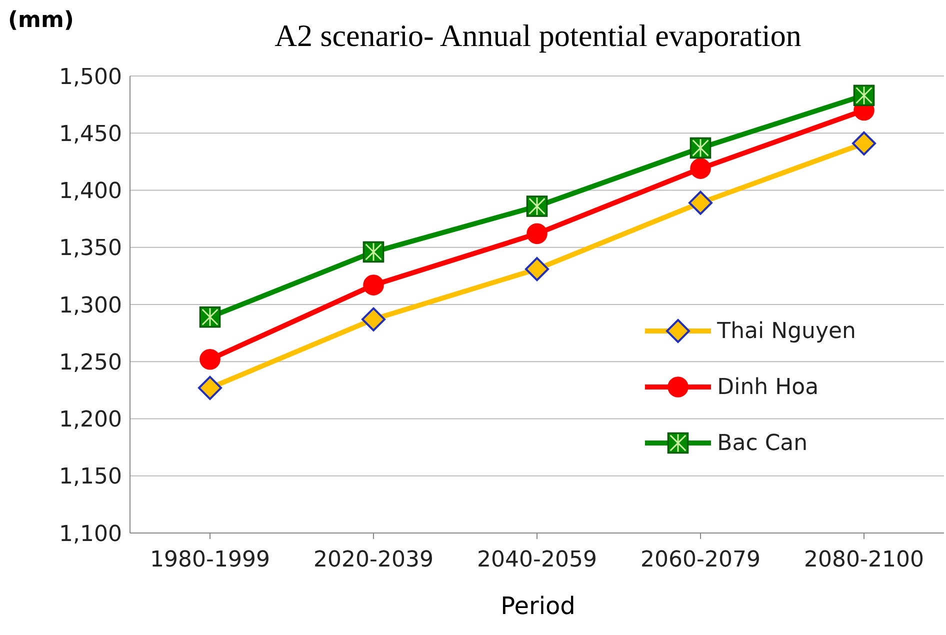 This screenshot has height=635, width=946. I want to click on y-tick-label: 1,500, so click(90, 77).